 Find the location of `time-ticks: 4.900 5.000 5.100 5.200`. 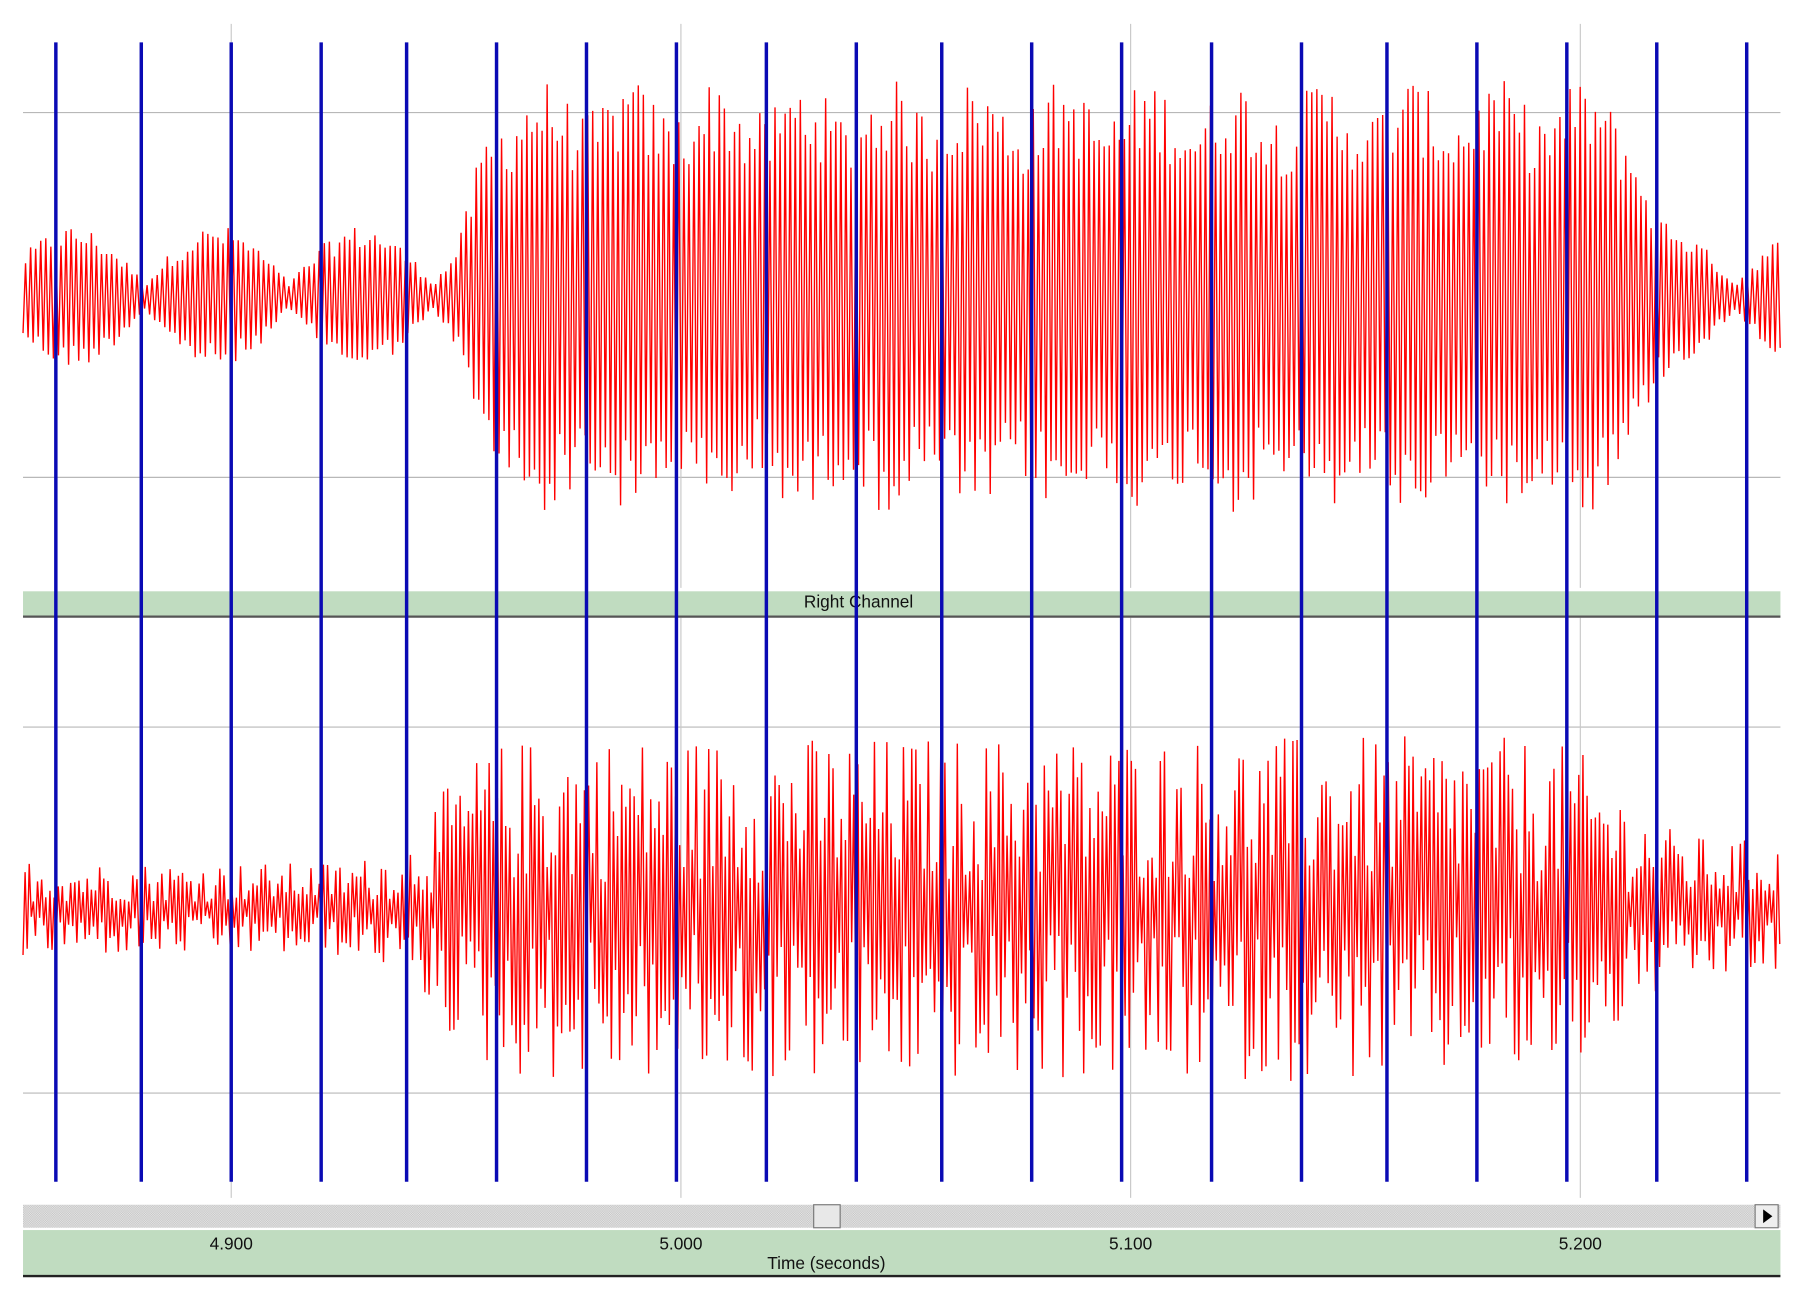

time-ticks: 4.900 5.000 5.100 5.200 is located at coordinates (906, 1244).